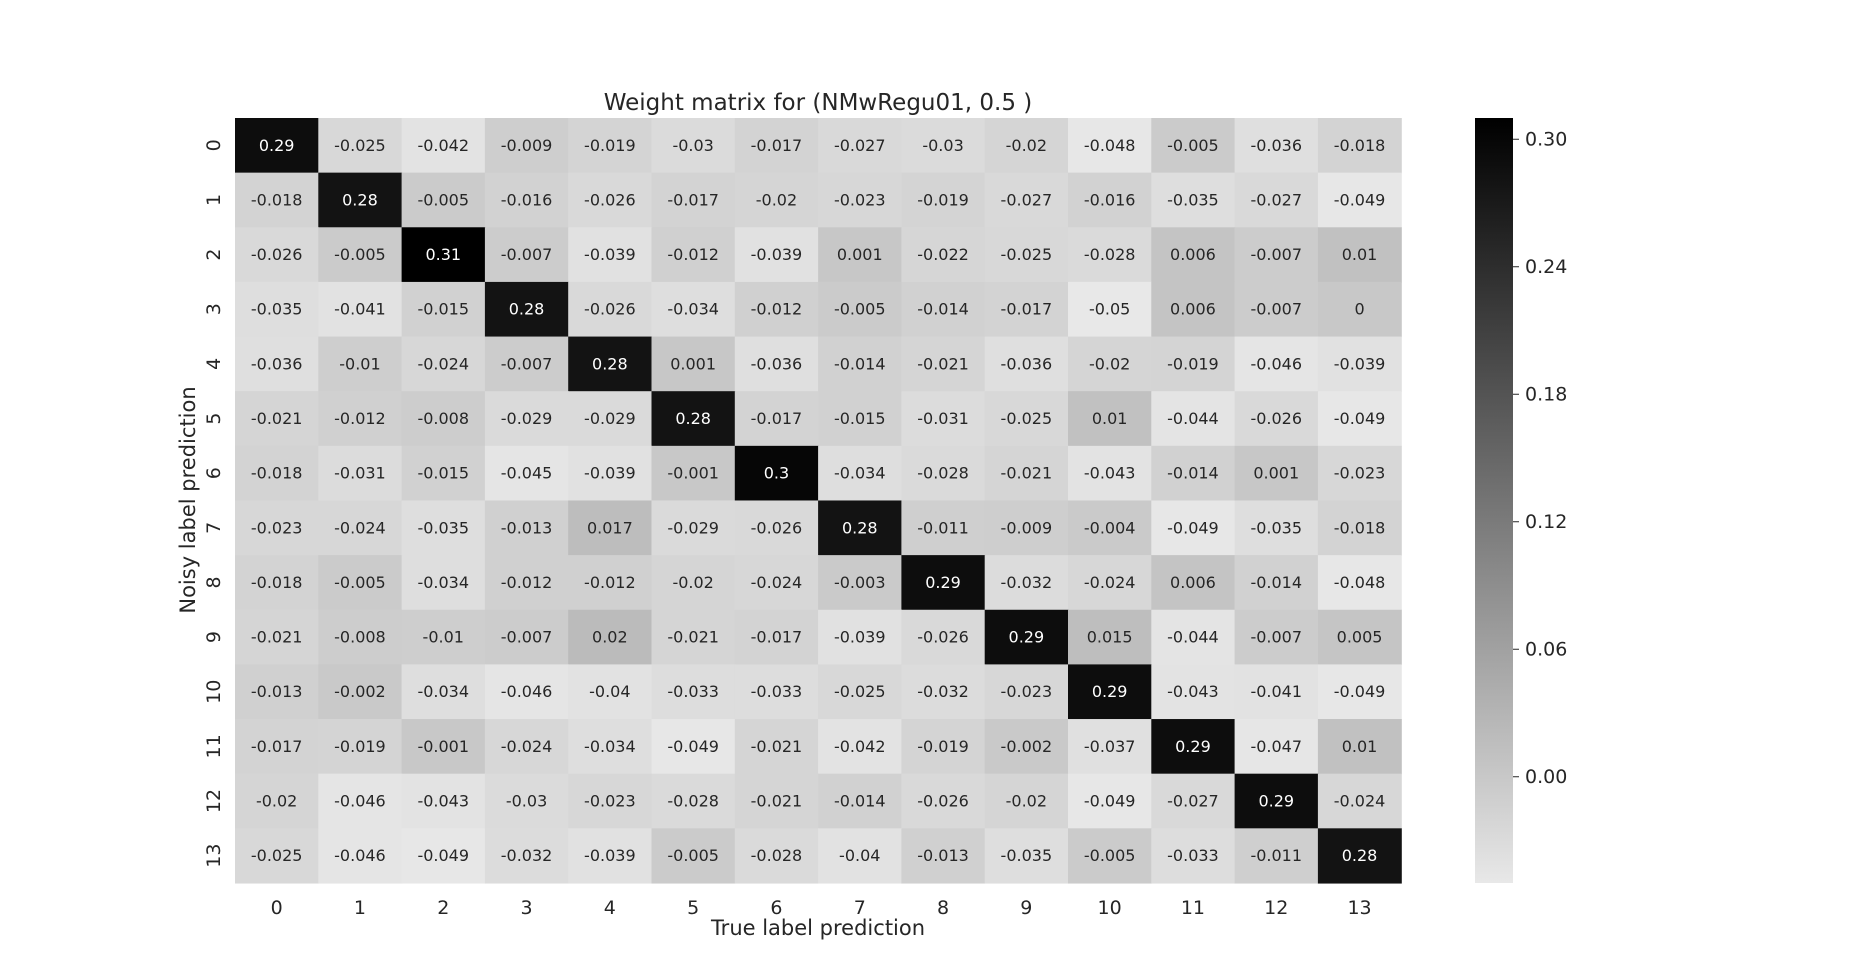 This screenshot has width=1854, height=978. What do you see at coordinates (1546, 522) in the screenshot?
I see `colorbar-tick-label-3: 0.12` at bounding box center [1546, 522].